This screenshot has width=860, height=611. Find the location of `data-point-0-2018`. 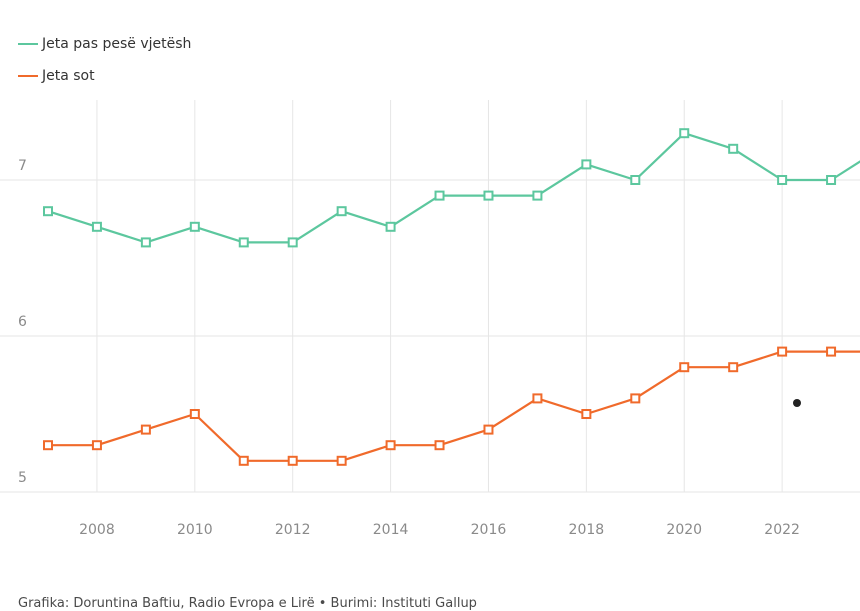

data-point-0-2018 is located at coordinates (586, 164).